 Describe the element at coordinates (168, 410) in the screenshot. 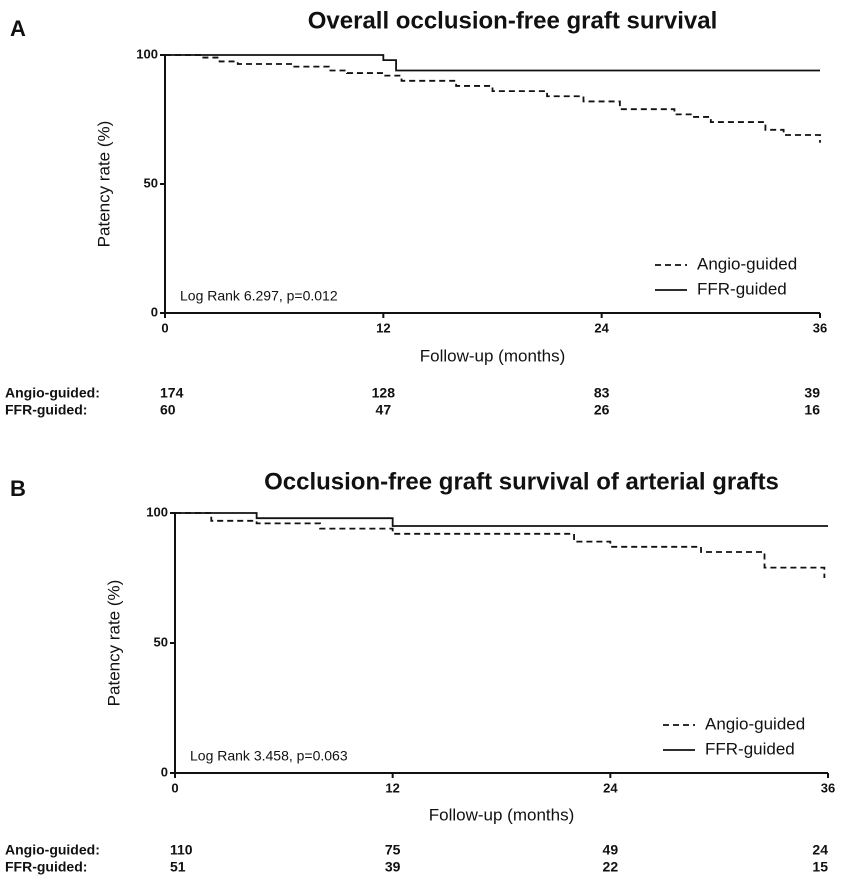

I see `risk-count: 60` at that location.